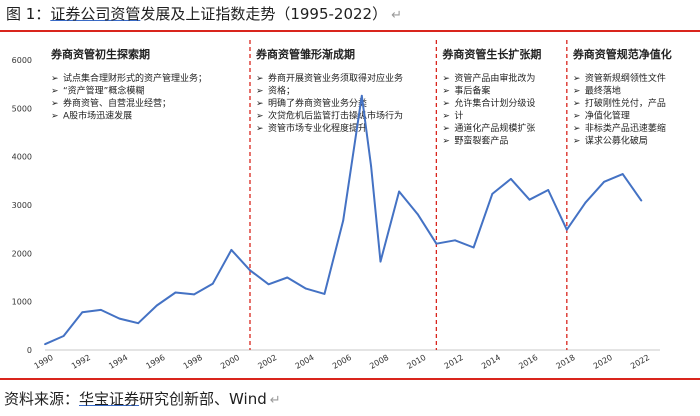 The image size is (700, 416). What do you see at coordinates (317, 103) in the screenshot?
I see `period-note: 明确了券商资管业务分类` at bounding box center [317, 103].